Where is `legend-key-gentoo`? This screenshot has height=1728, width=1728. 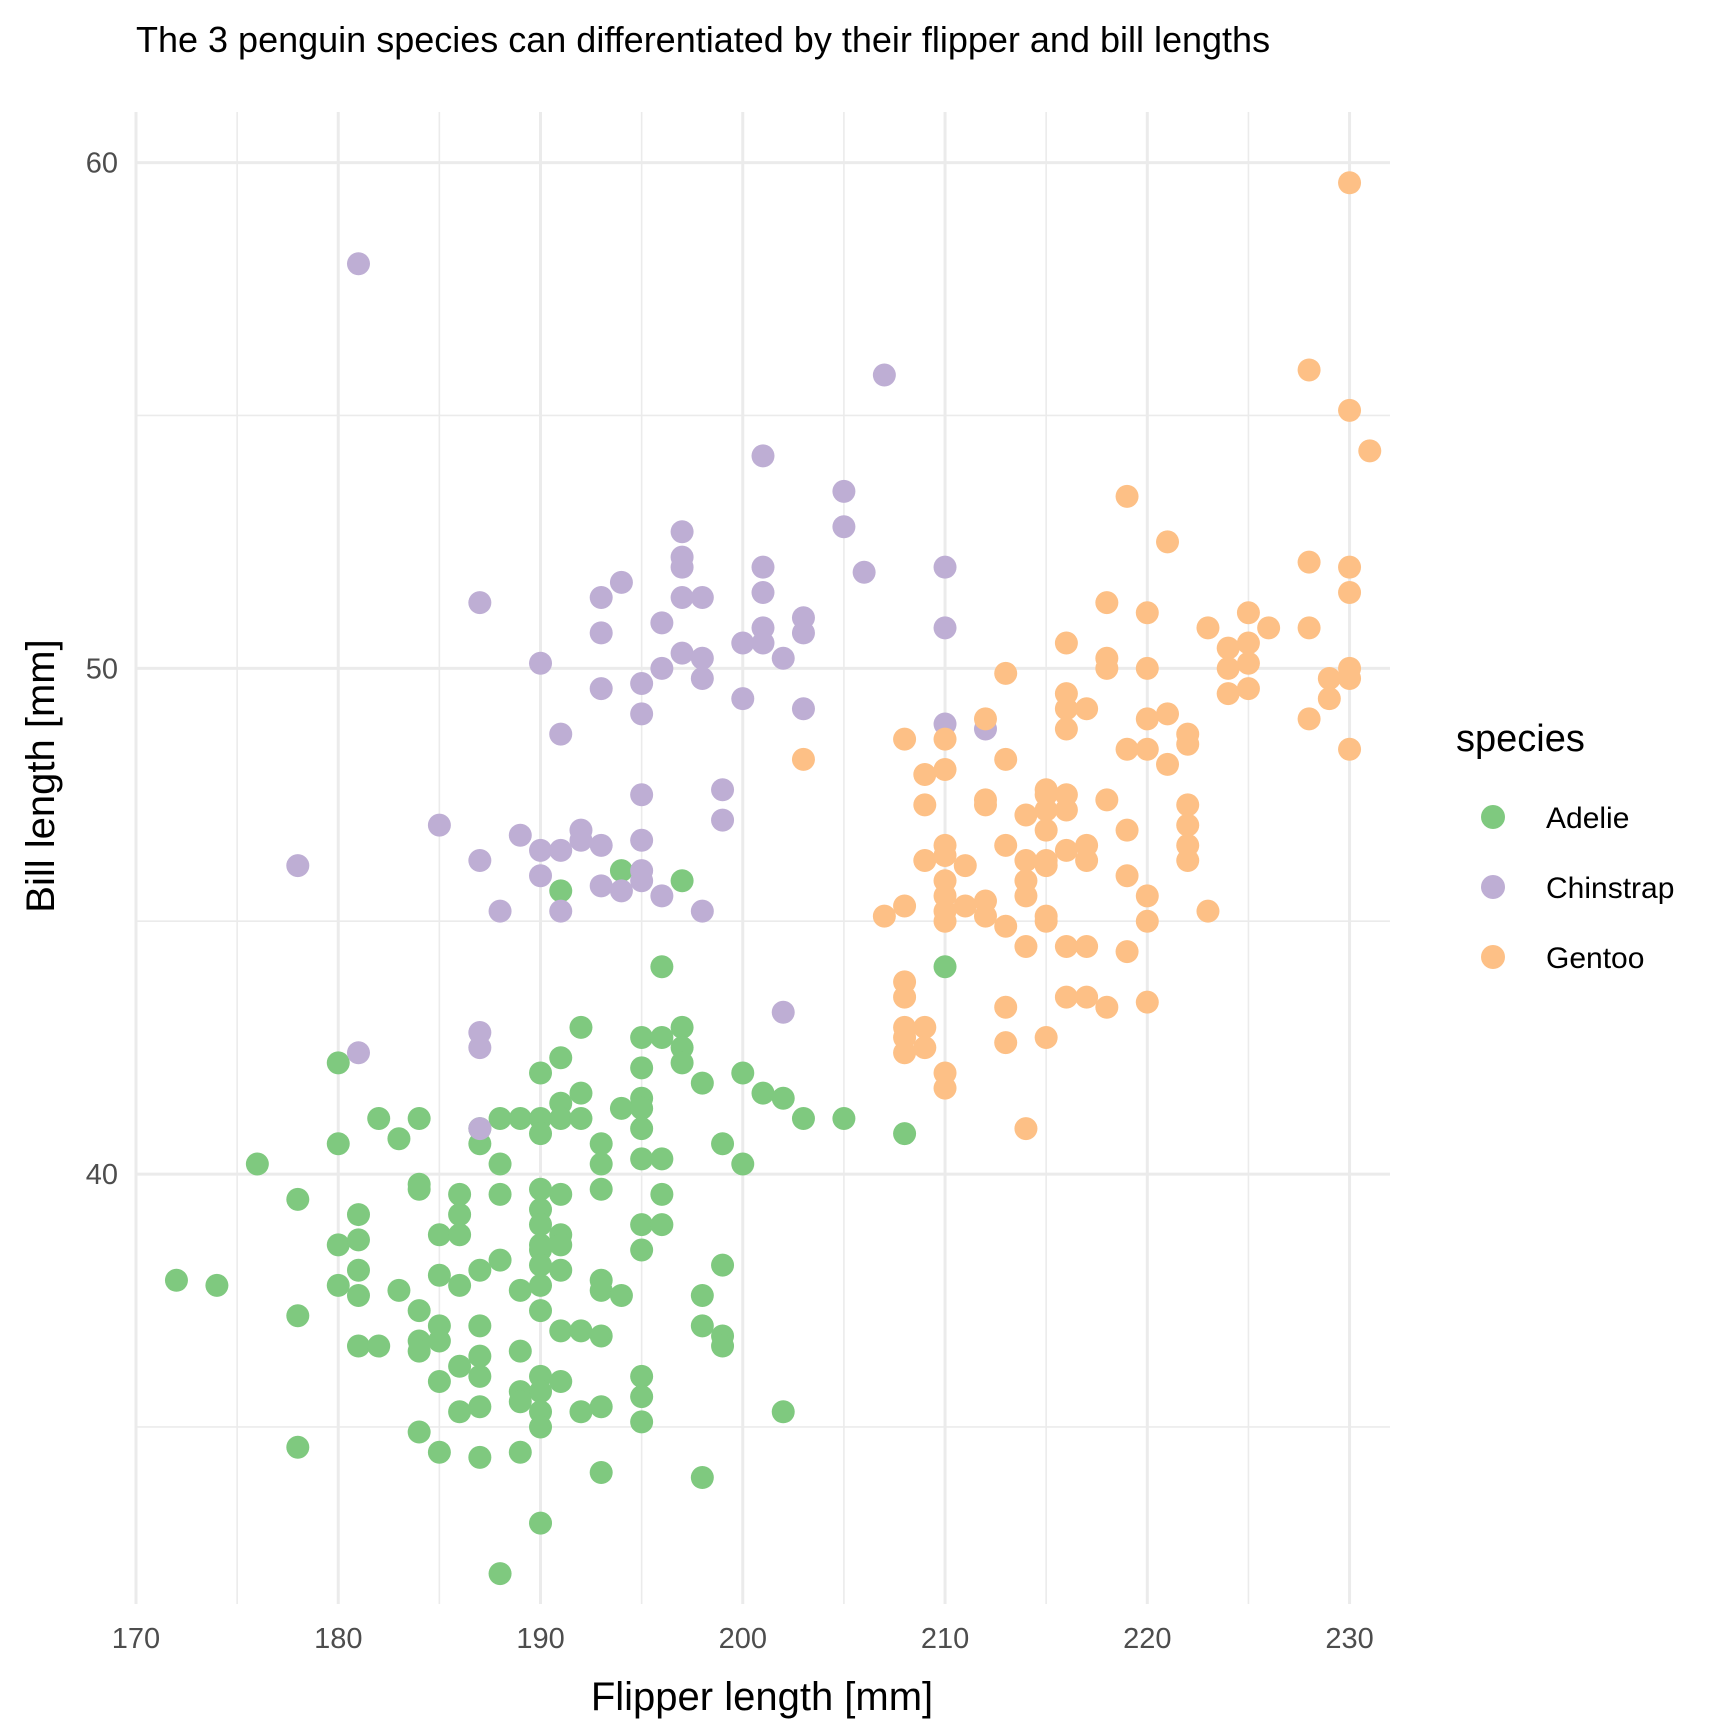
legend-key-gentoo is located at coordinates (1493, 957).